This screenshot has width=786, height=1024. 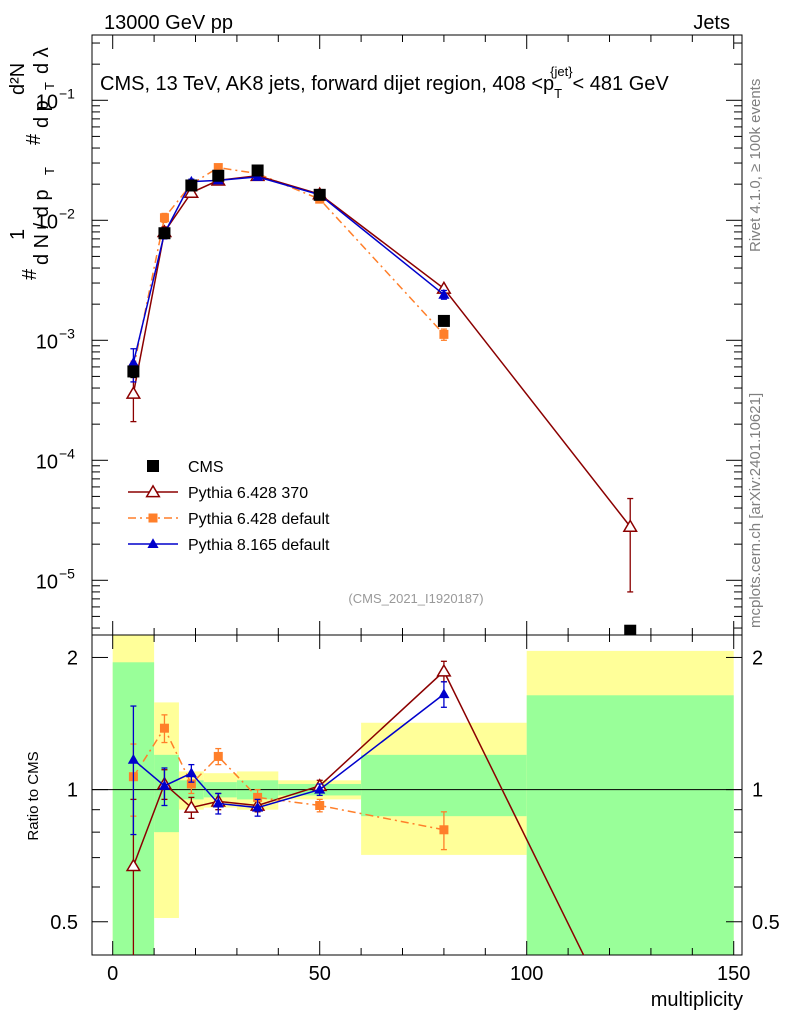 What do you see at coordinates (30, 274) in the screenshot?
I see `ylabel-hash: #` at bounding box center [30, 274].